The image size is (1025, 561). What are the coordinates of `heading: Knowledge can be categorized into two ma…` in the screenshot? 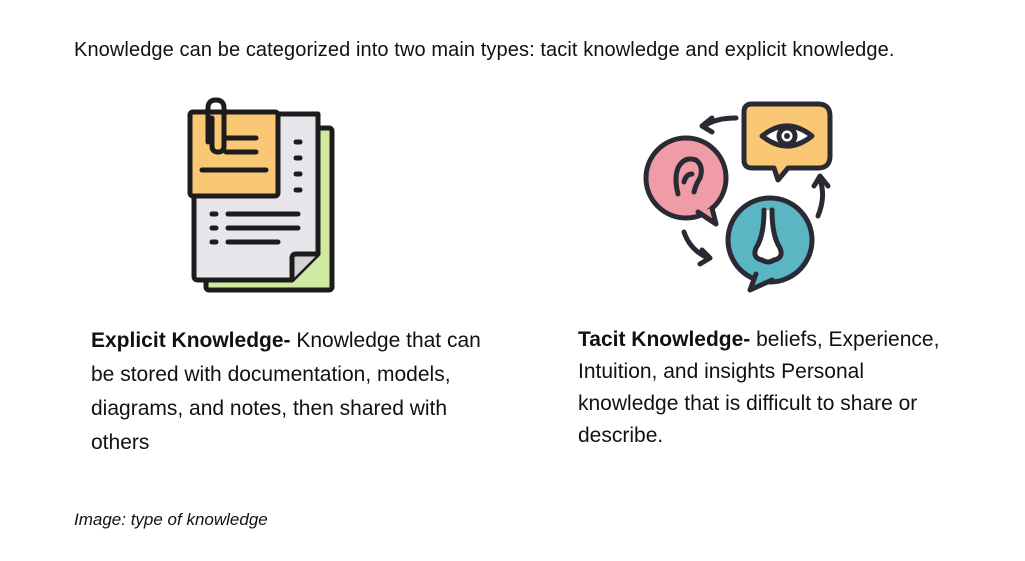 It's located at (484, 50).